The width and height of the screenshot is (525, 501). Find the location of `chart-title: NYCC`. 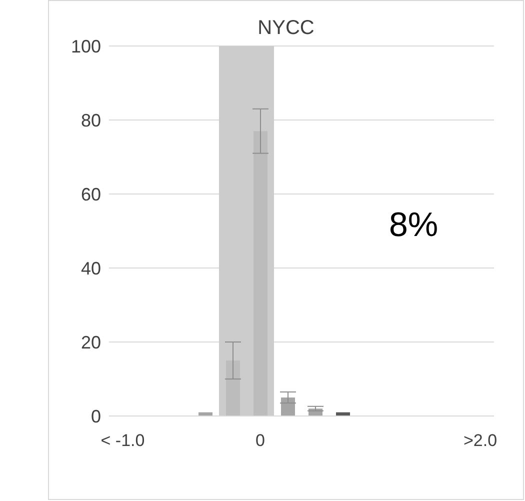

chart-title: NYCC is located at coordinates (286, 28).